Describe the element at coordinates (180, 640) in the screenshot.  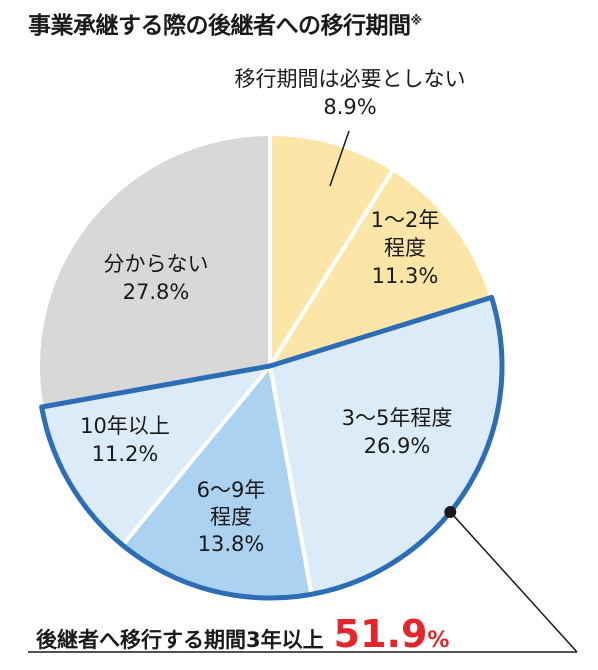
I see `summary-text: 後継者へ移行する期間3年以上` at that location.